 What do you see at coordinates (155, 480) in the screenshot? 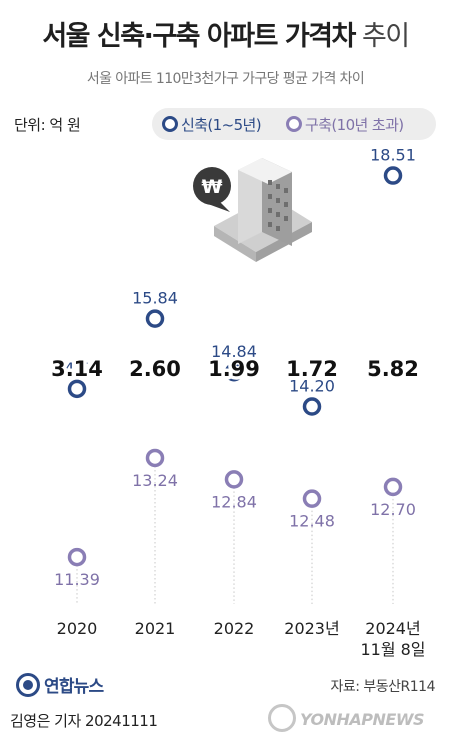
I see `value-label-old: 13.24` at bounding box center [155, 480].